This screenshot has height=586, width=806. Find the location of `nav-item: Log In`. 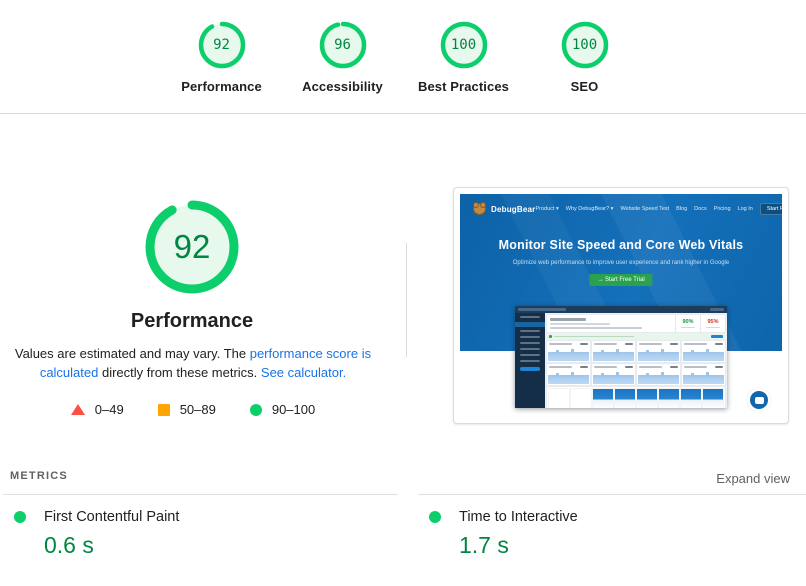

nav-item: Log In is located at coordinates (745, 209).